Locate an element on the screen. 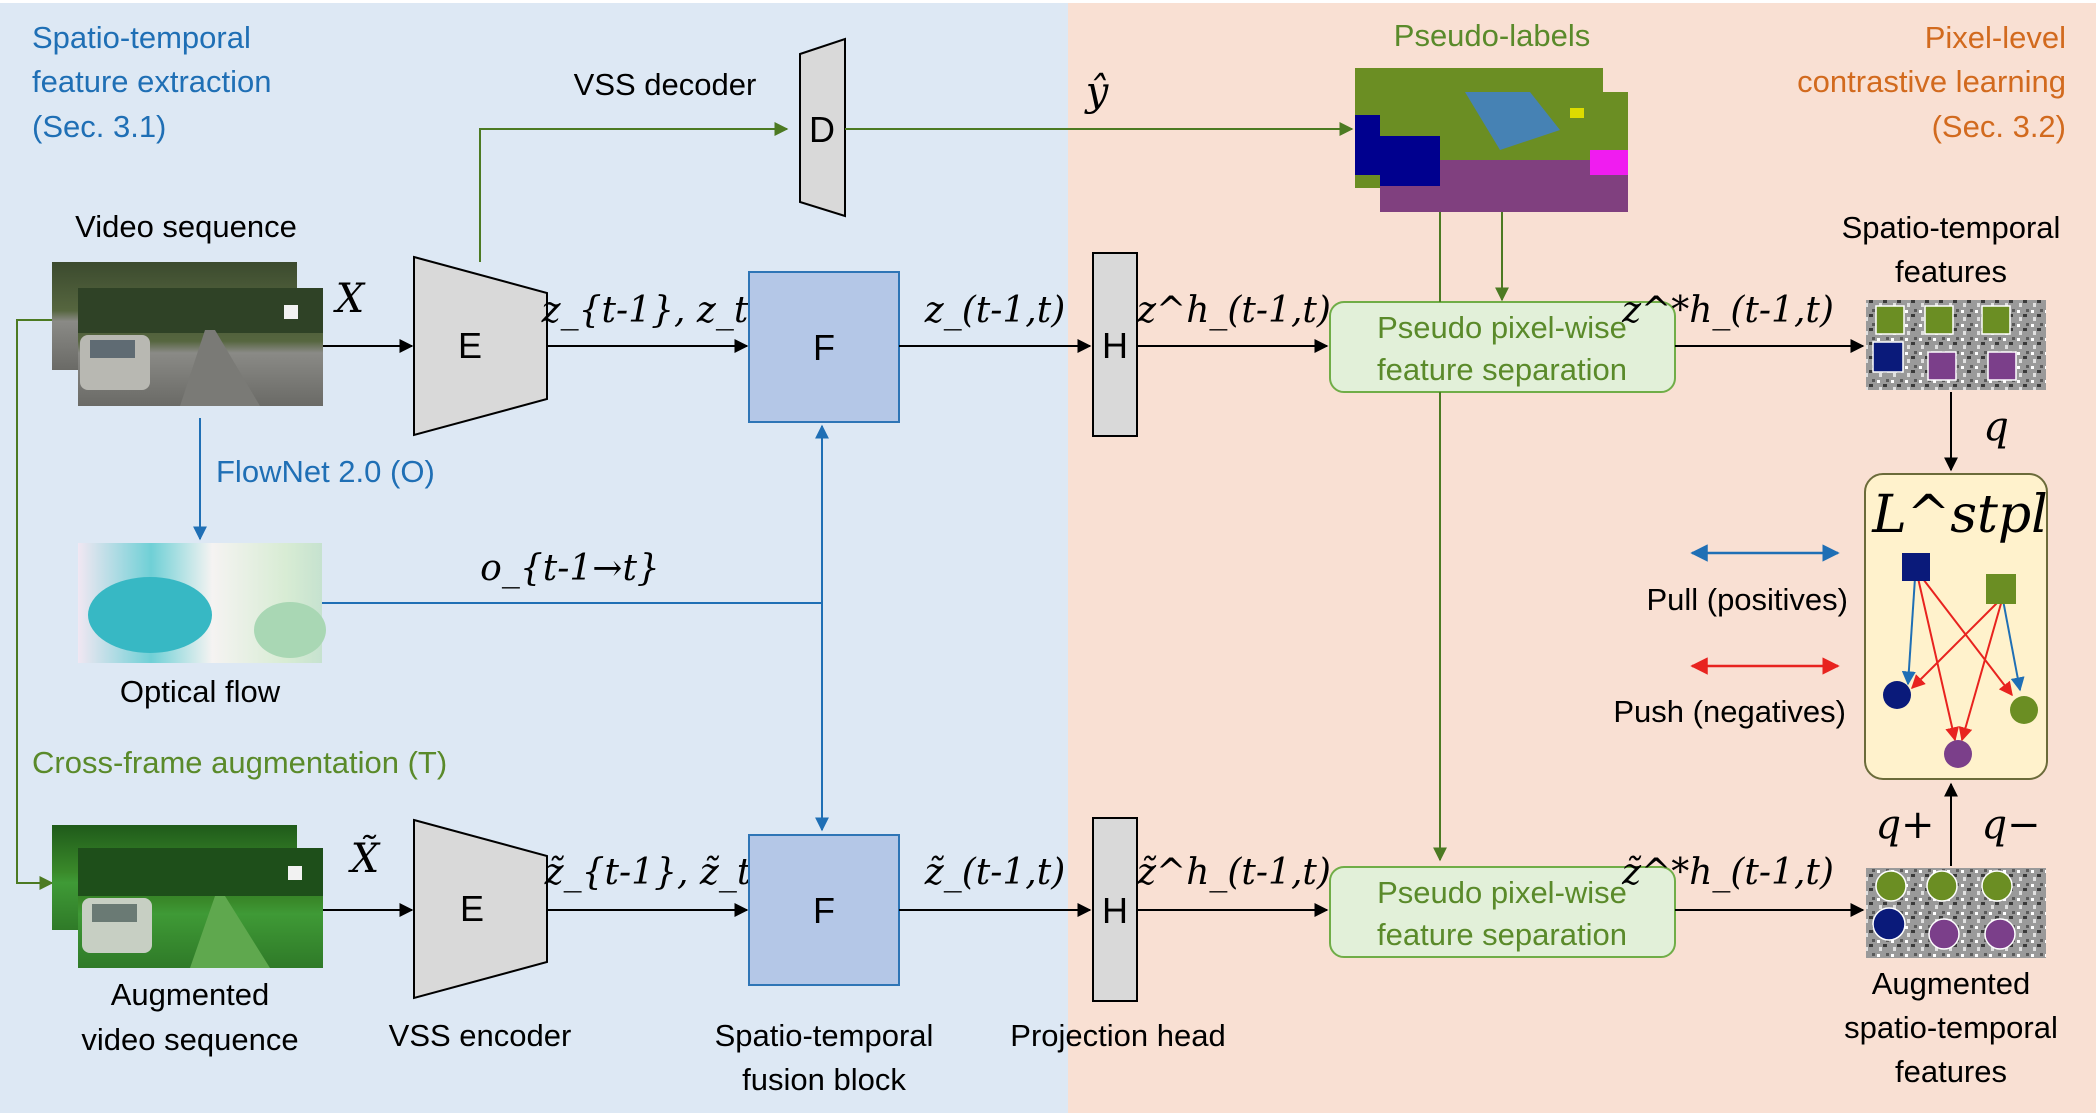  optical-flow-label: Optical flow is located at coordinates (200, 691).